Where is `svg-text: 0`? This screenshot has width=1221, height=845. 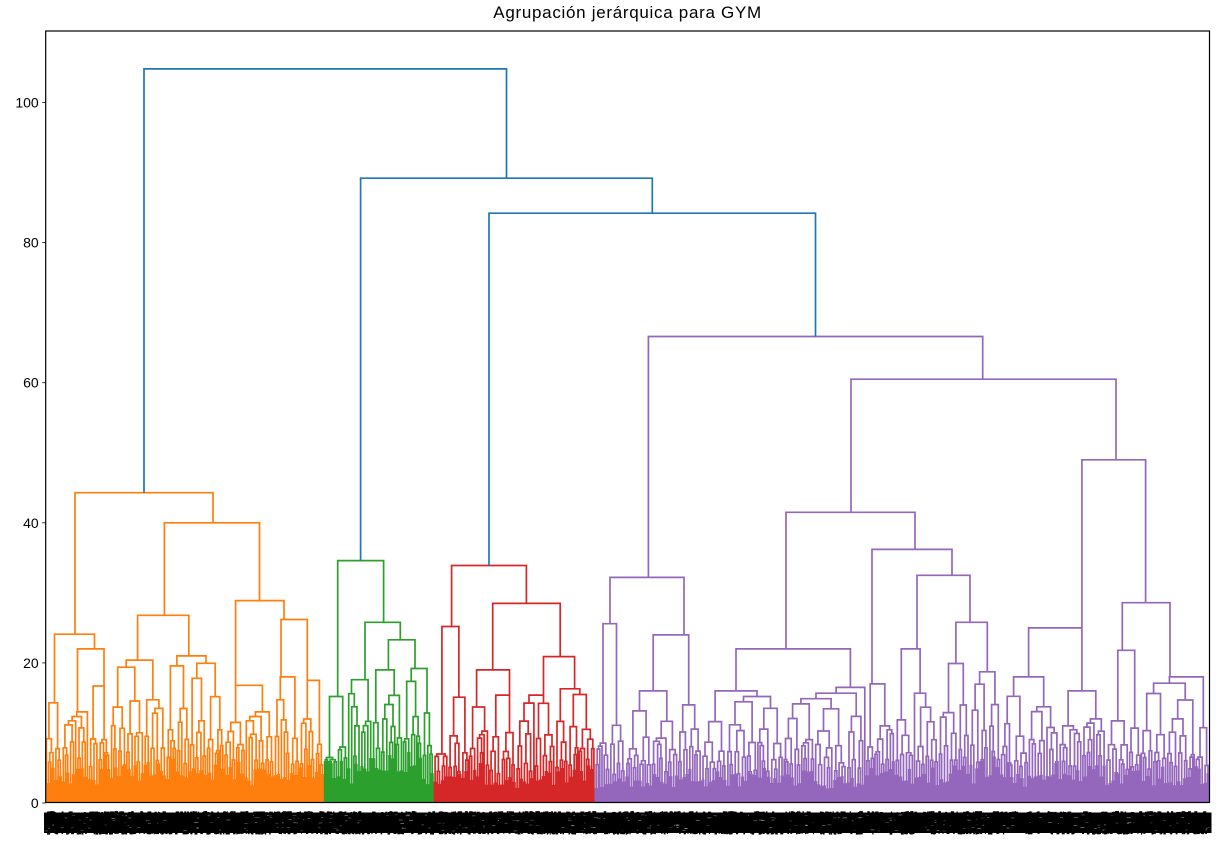 svg-text: 0 is located at coordinates (35, 803).